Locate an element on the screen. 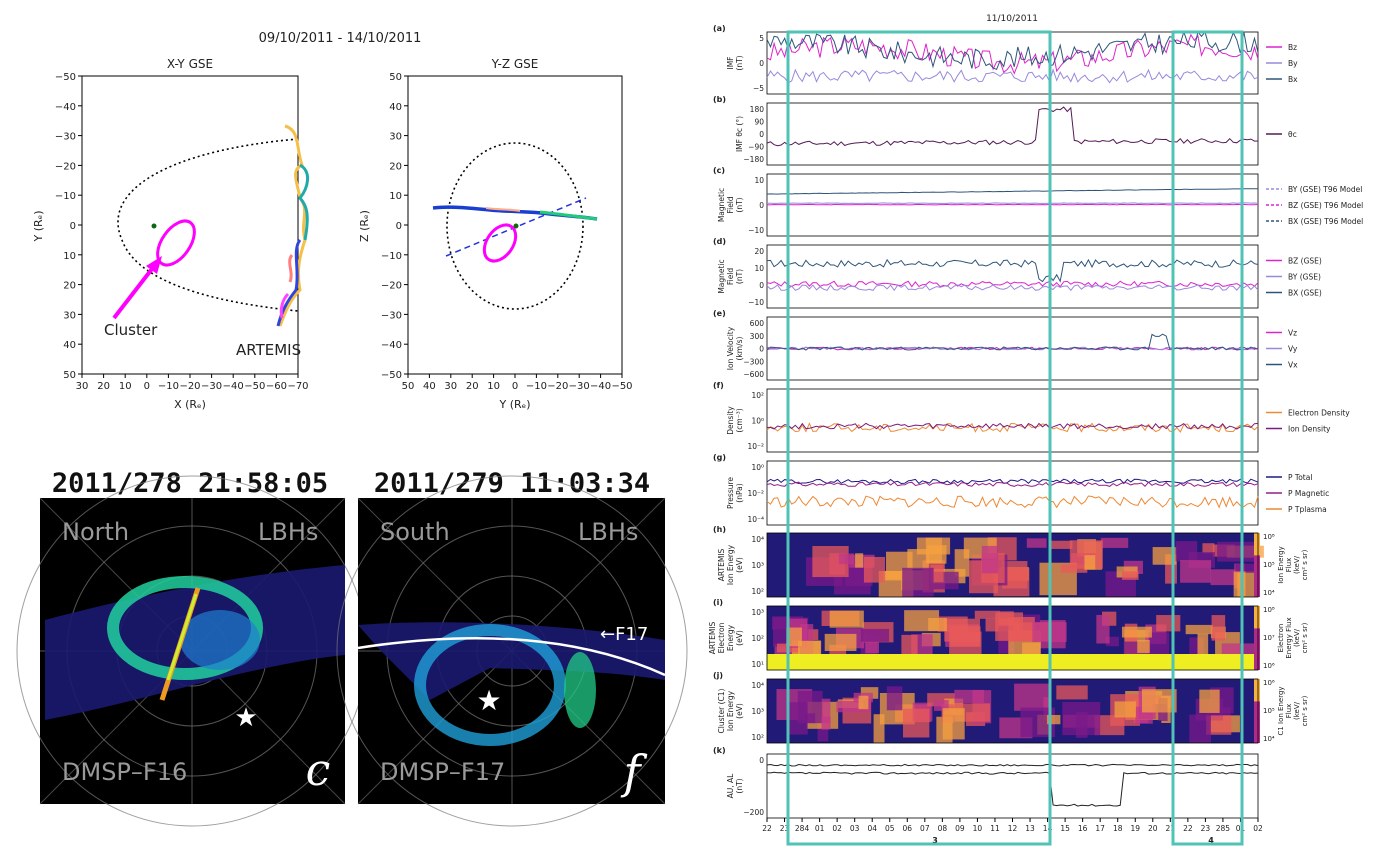 The height and width of the screenshot is (852, 1381). x-tick-label: −50 is located at coordinates (621, 386).